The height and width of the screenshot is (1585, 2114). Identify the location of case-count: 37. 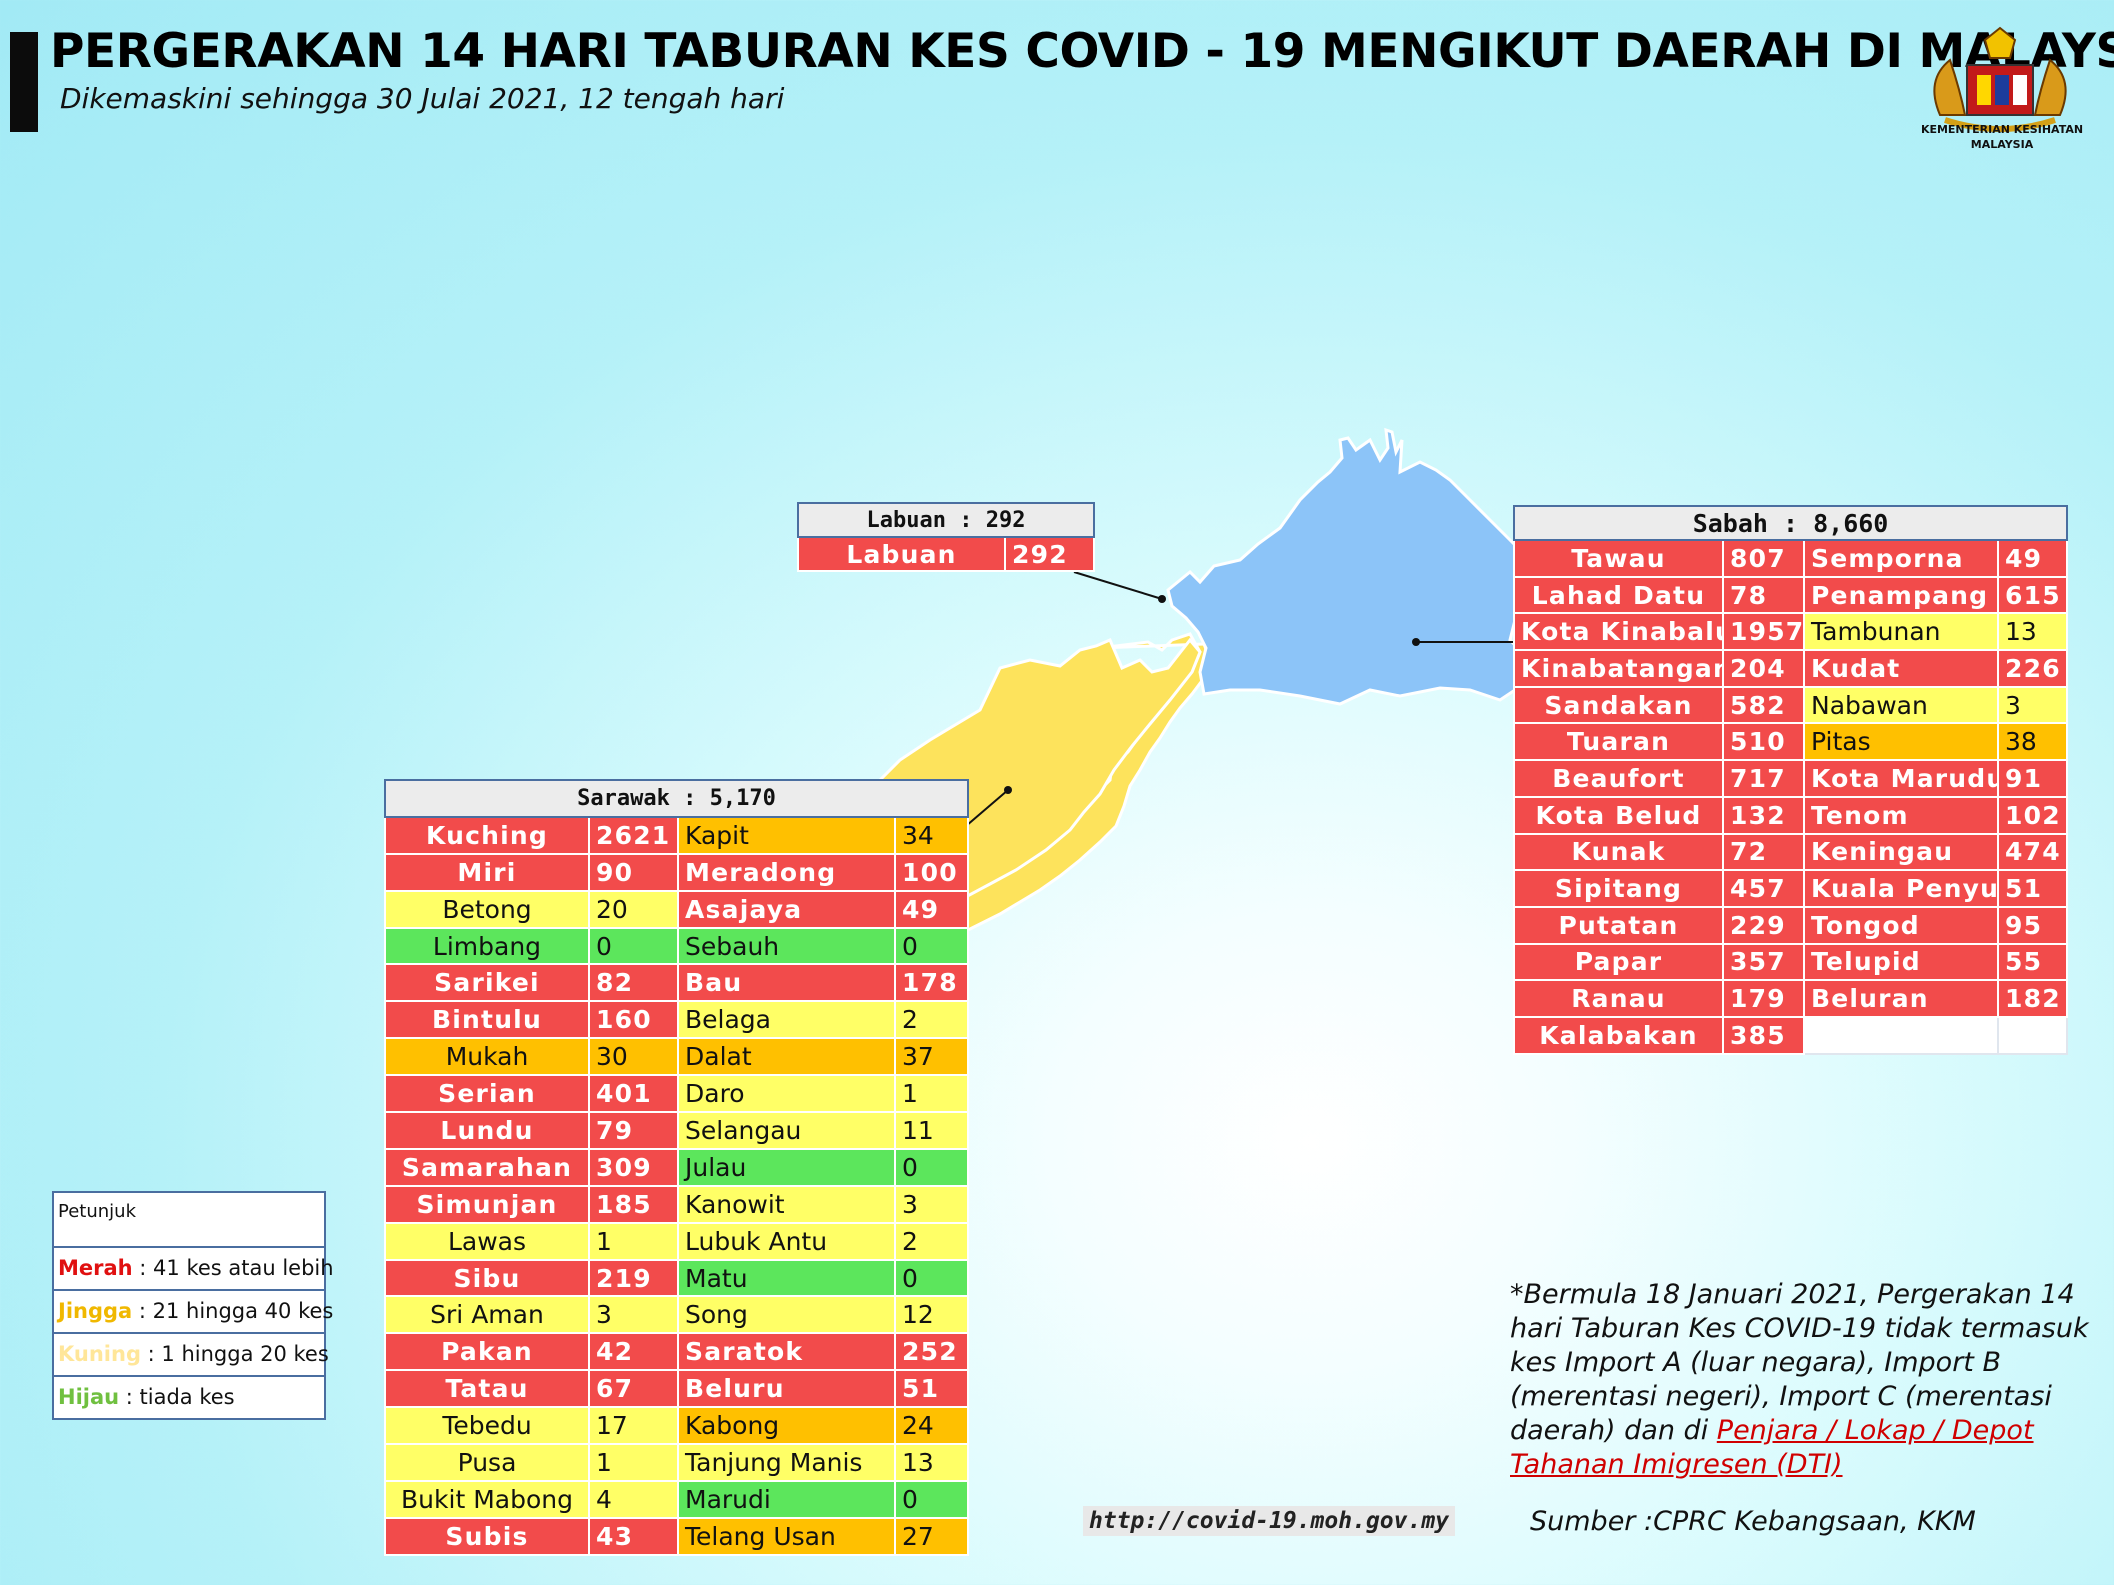
(931, 1057).